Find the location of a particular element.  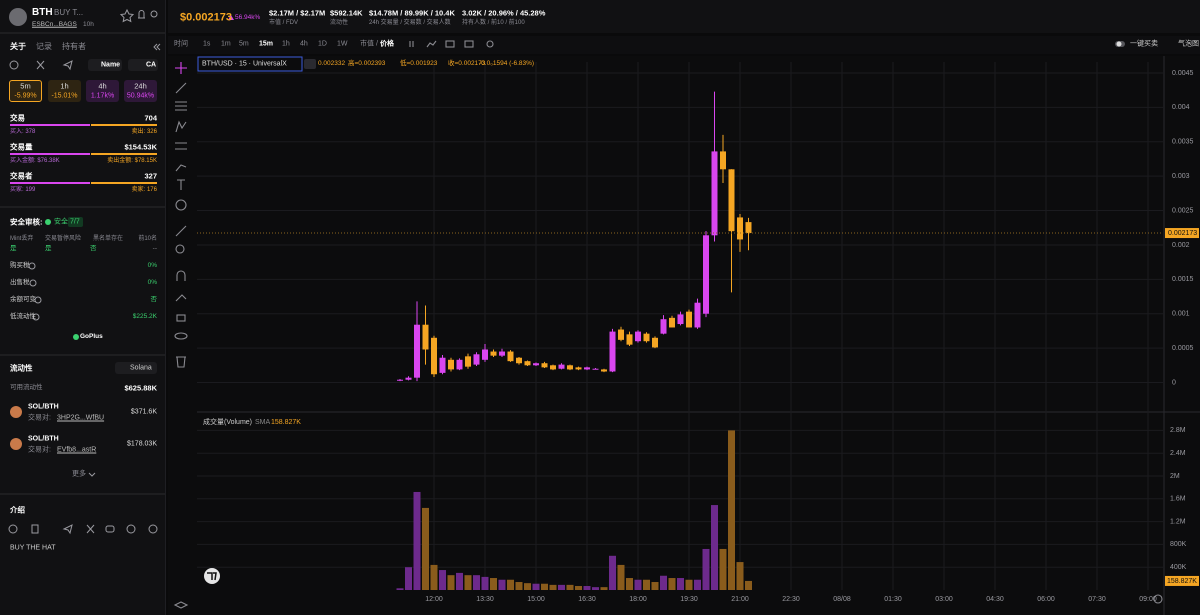

ohlc-label: 低=0.001923 is located at coordinates (419, 63).